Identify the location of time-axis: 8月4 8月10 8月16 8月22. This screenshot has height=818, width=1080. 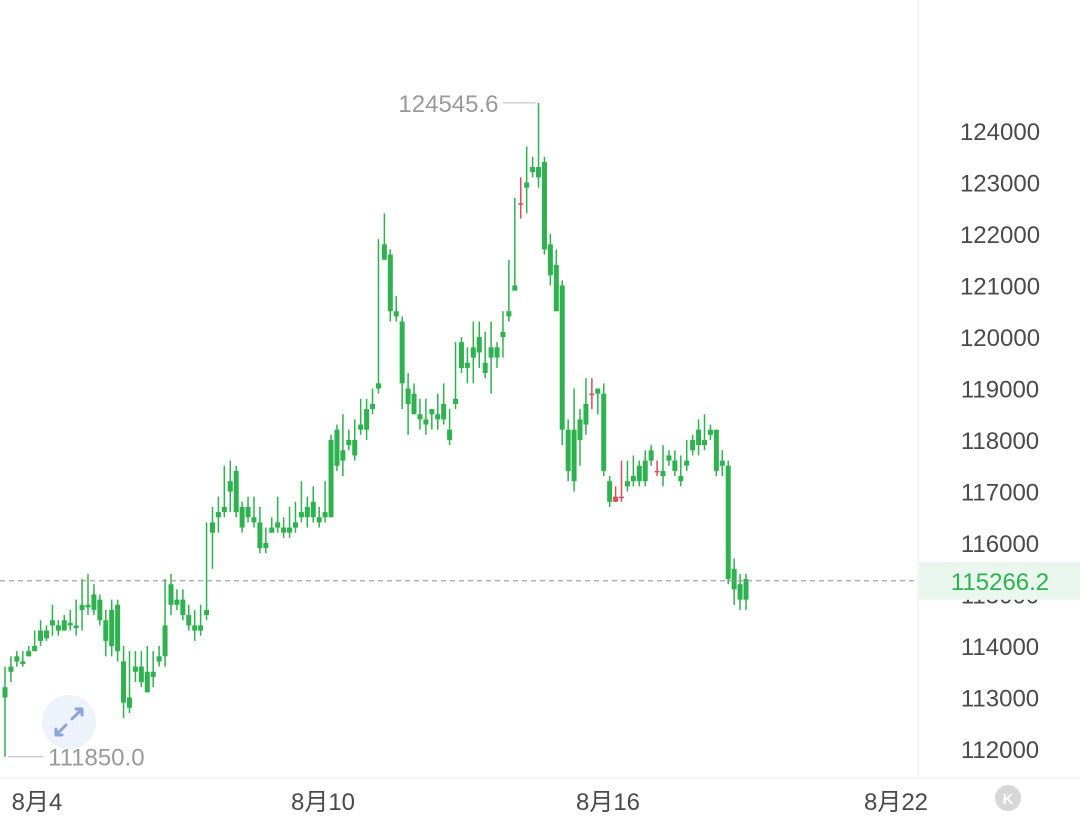
(470, 802).